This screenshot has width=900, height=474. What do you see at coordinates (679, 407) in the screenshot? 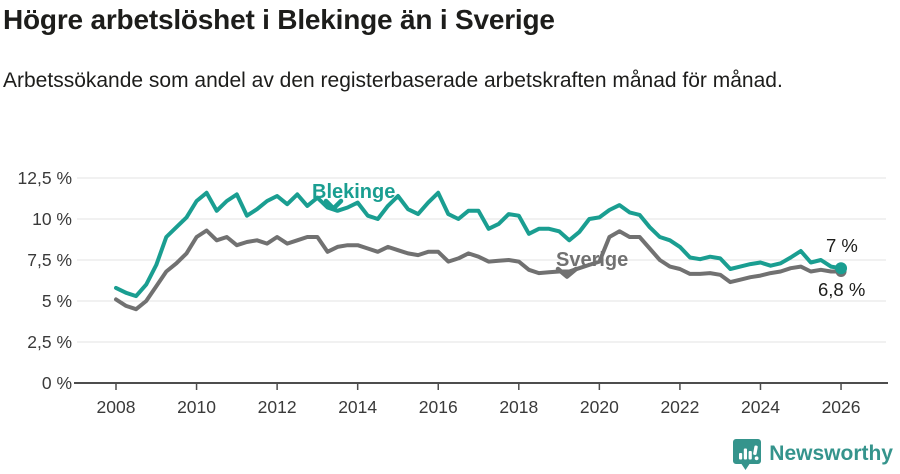
I see `x-axis-label: 2022` at bounding box center [679, 407].